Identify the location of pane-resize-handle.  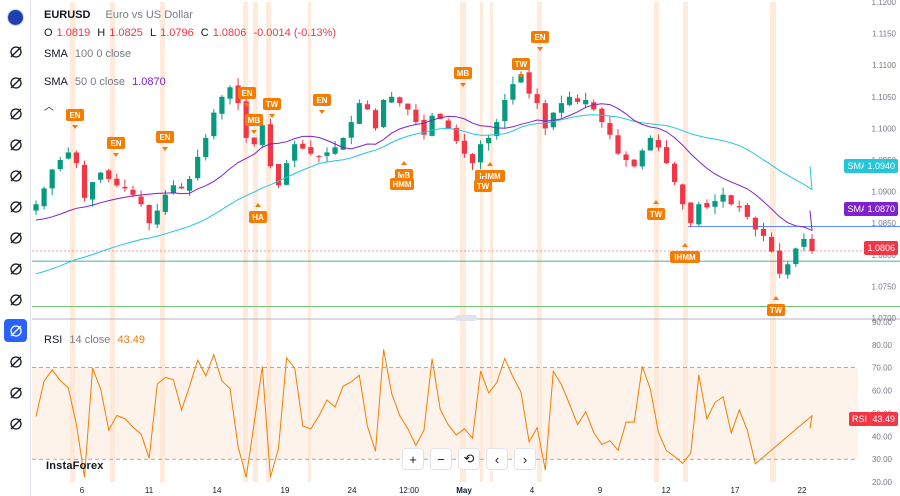
(466, 318).